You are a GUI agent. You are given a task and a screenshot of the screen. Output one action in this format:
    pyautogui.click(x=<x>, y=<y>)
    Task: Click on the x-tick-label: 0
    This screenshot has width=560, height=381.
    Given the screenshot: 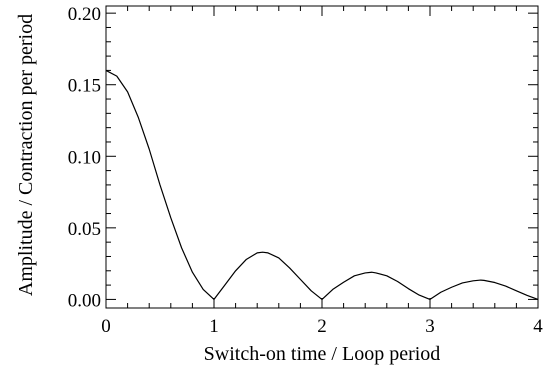 What is the action you would take?
    pyautogui.click(x=106, y=326)
    